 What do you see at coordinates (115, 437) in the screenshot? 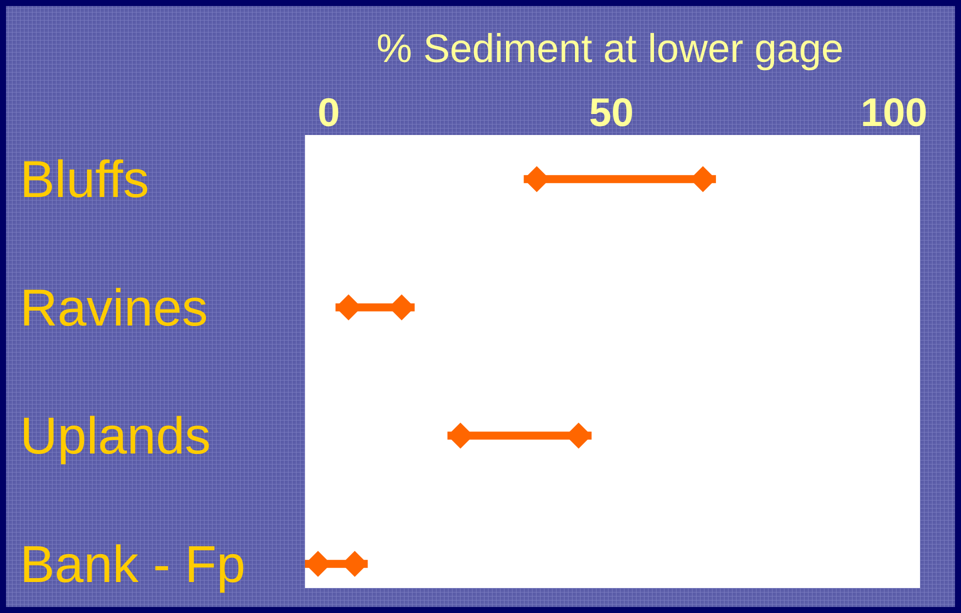
I see `y-tick-label: Uplands` at bounding box center [115, 437].